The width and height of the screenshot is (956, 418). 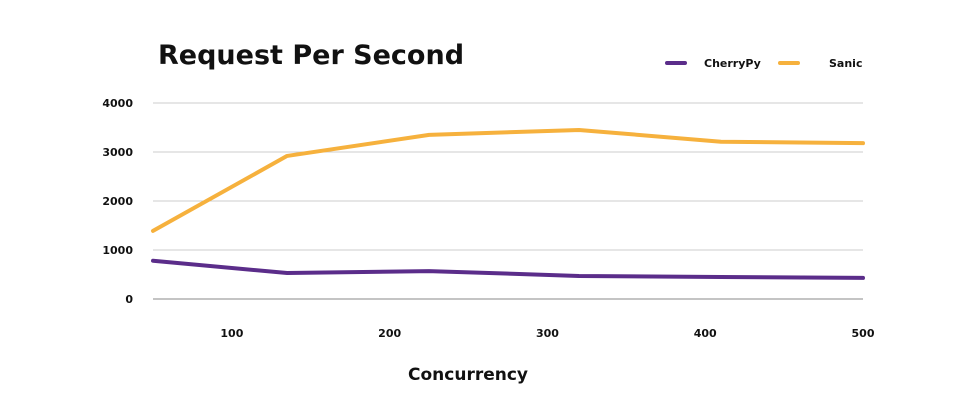 What do you see at coordinates (705, 333) in the screenshot?
I see `x-tick-label-3: 400` at bounding box center [705, 333].